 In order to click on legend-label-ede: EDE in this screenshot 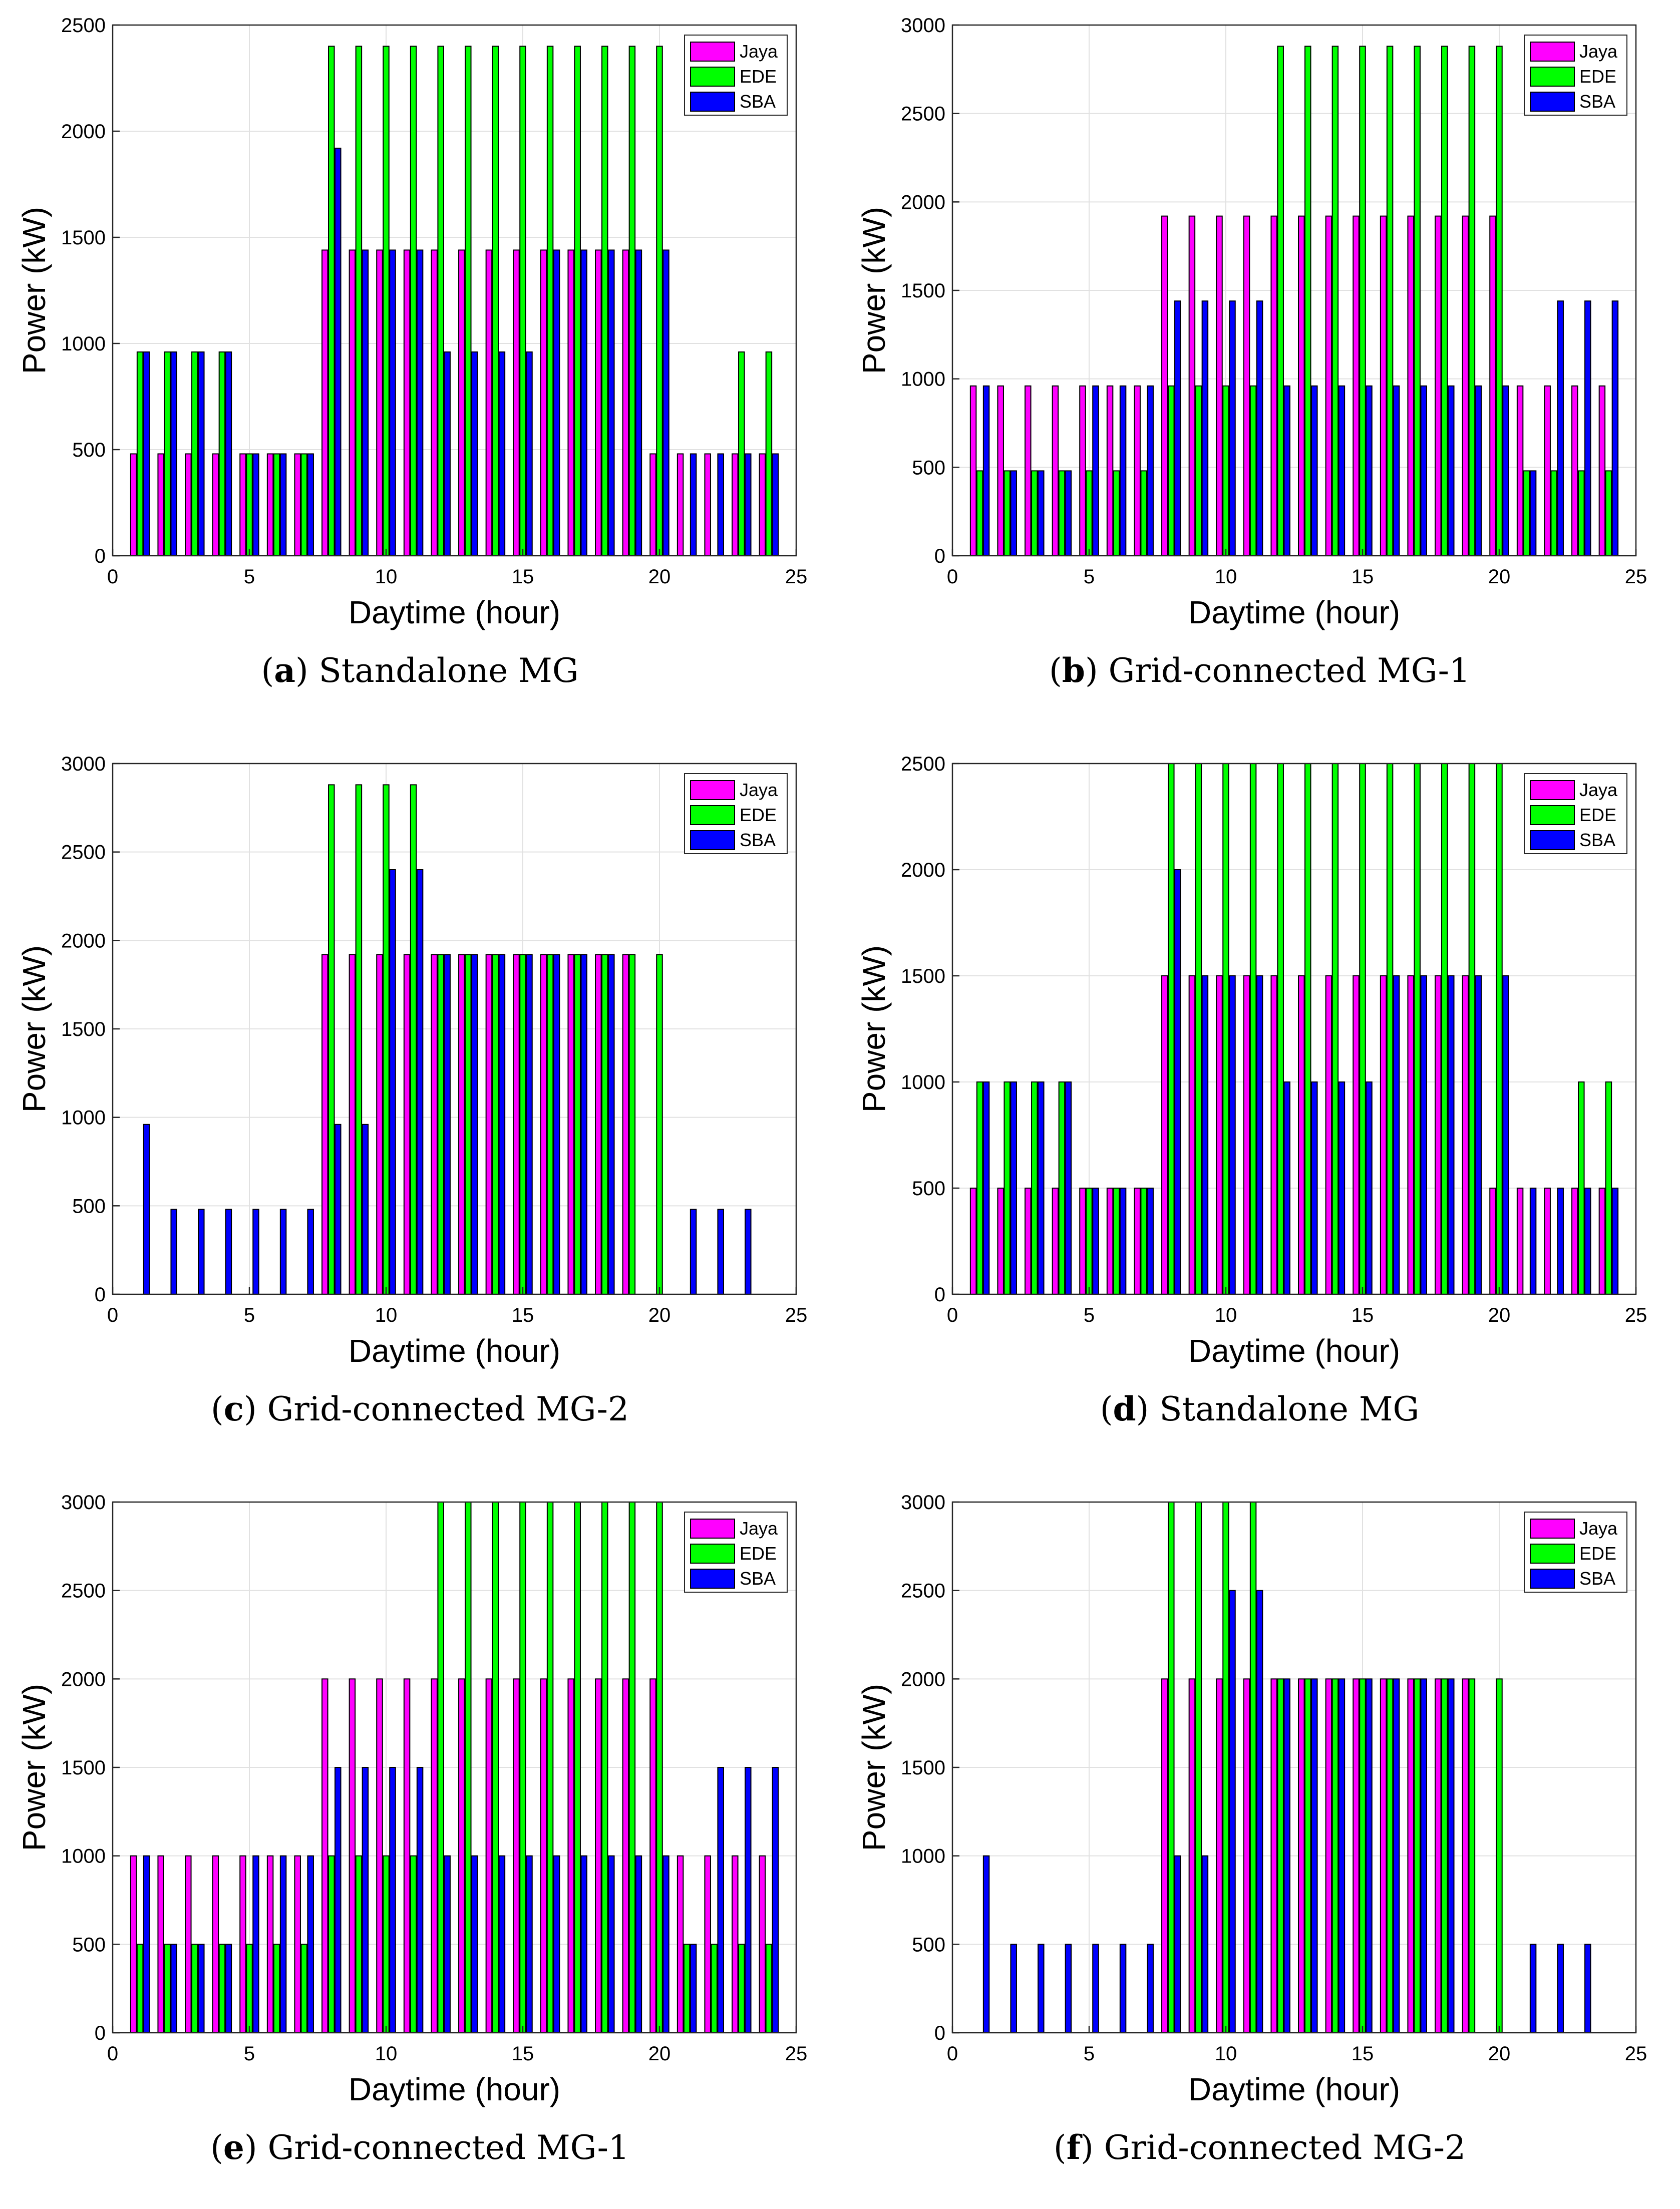, I will do `click(759, 1553)`.